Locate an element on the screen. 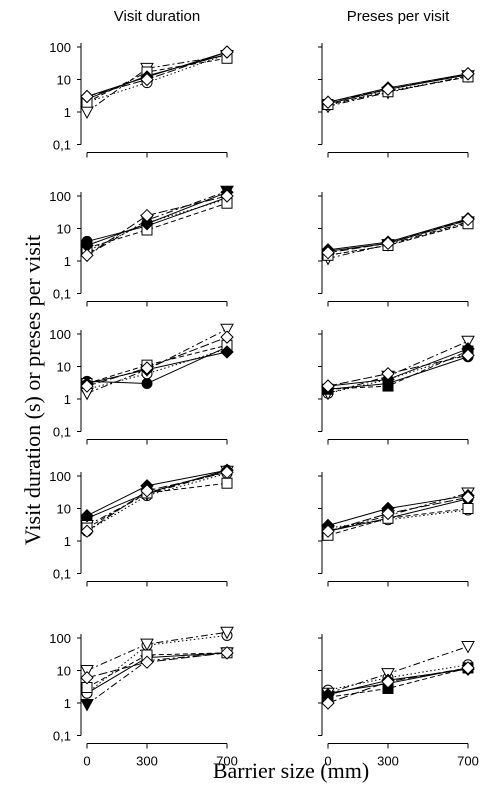  y-axis-label: Visit duration (s) or preses per visit is located at coordinates (32, 390).